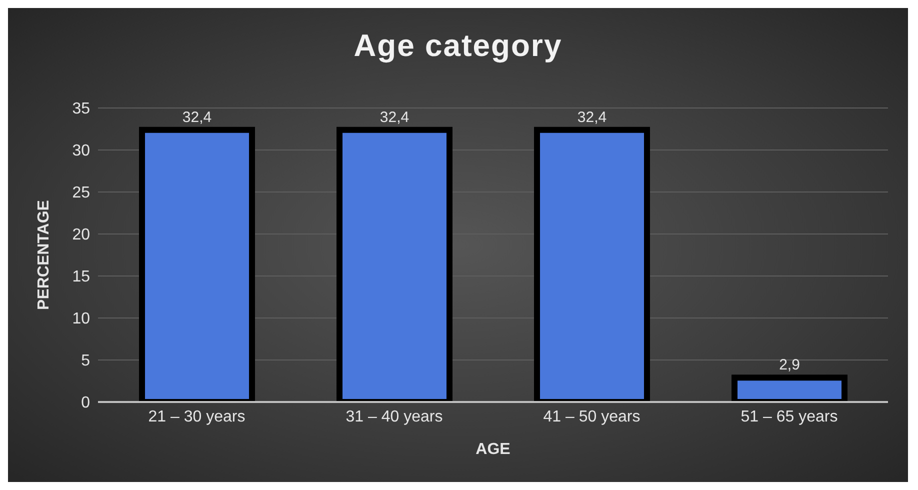 This screenshot has width=918, height=490. I want to click on x-tick-label: 51 – 65 years, so click(789, 417).